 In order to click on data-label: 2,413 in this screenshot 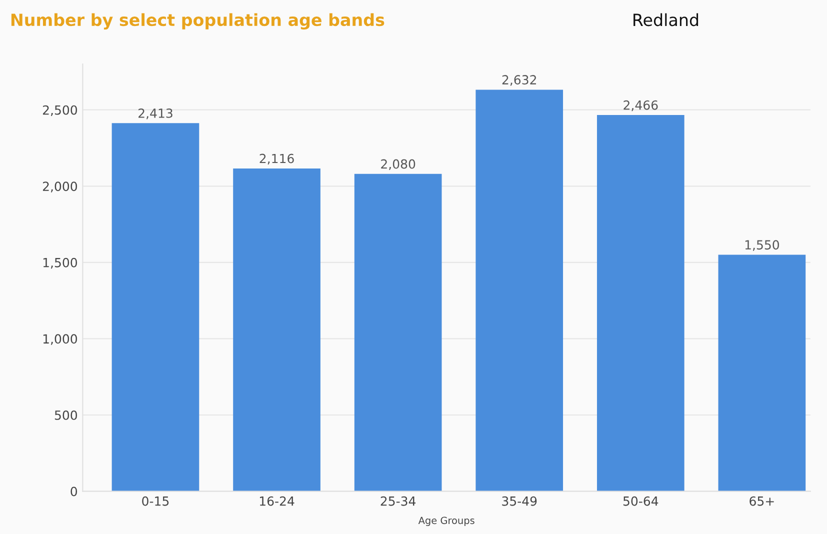, I will do `click(155, 114)`.